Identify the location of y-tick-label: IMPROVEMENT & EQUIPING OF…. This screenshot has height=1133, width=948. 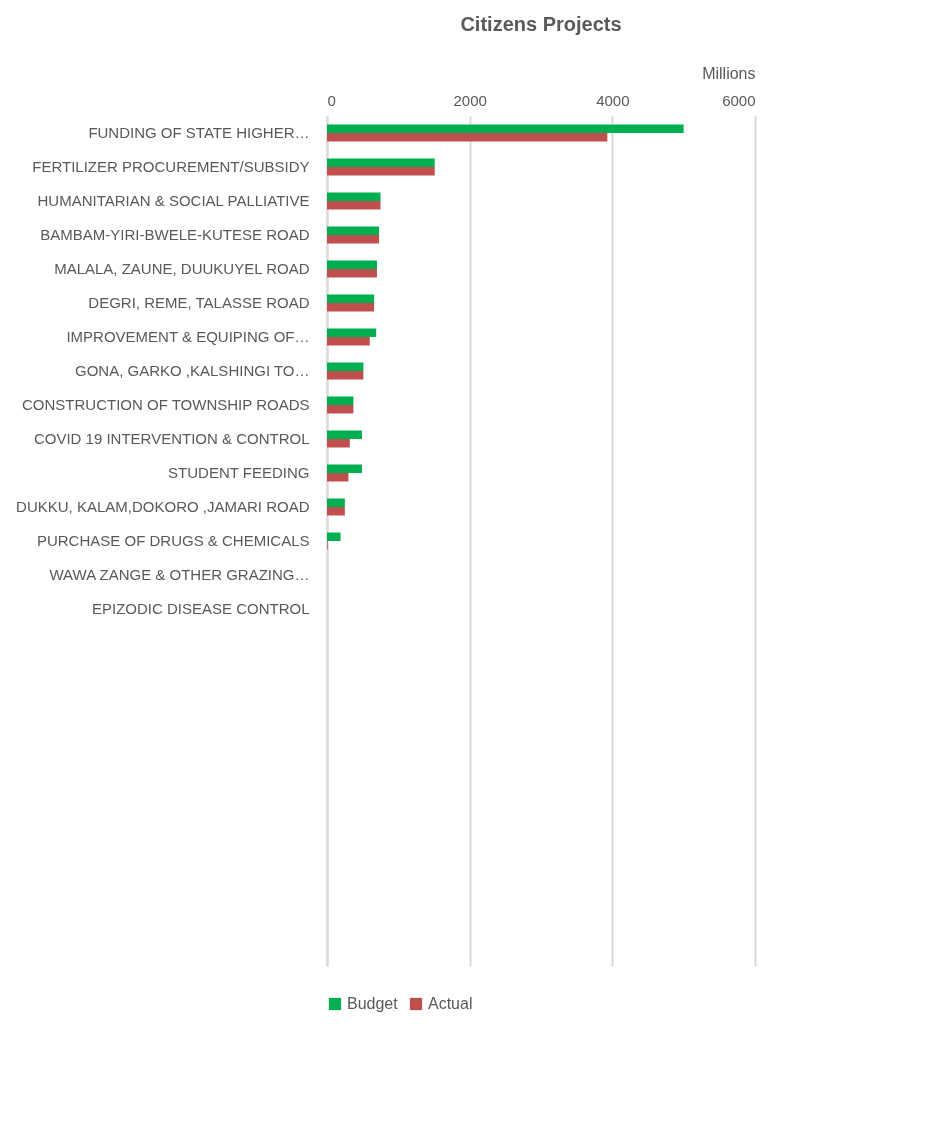
(188, 336).